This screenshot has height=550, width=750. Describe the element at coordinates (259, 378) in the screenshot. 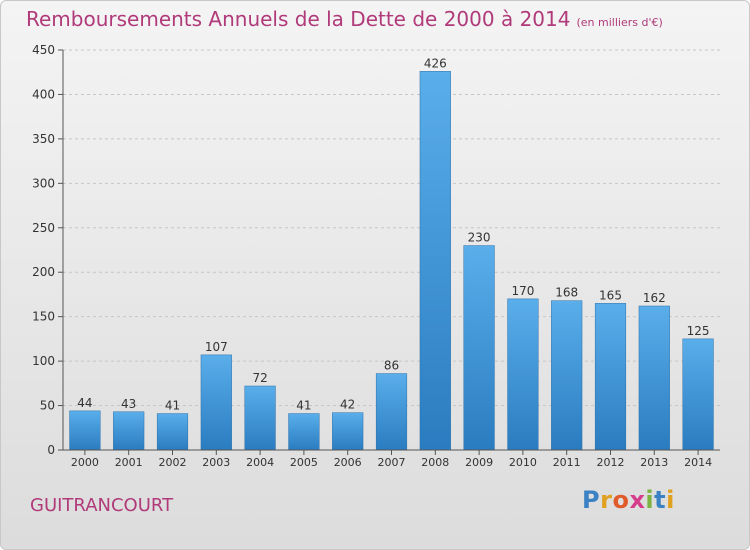

I see `bar-value-label: 72` at that location.